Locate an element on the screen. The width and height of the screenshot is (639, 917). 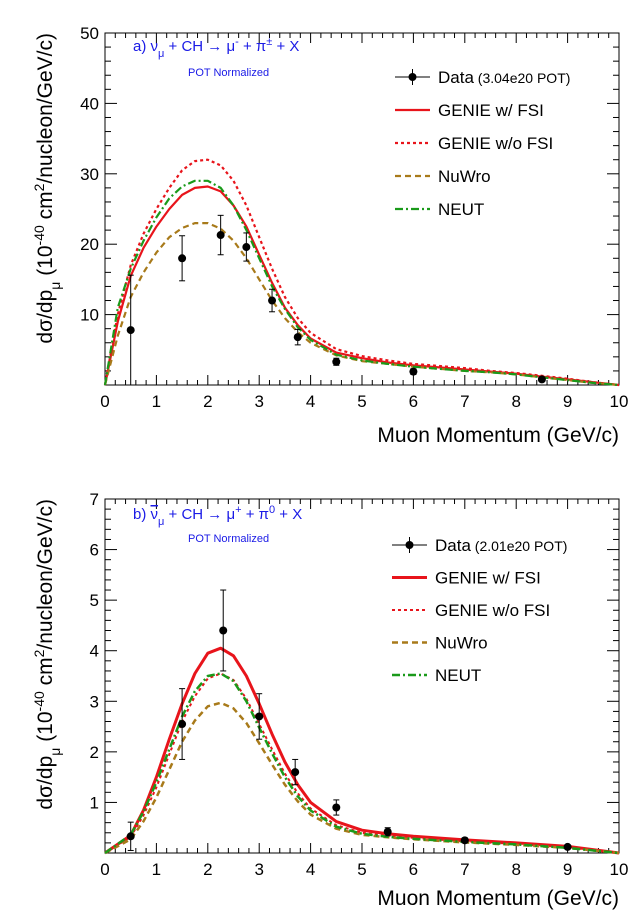
legend-label-text: Data is located at coordinates (456, 77).